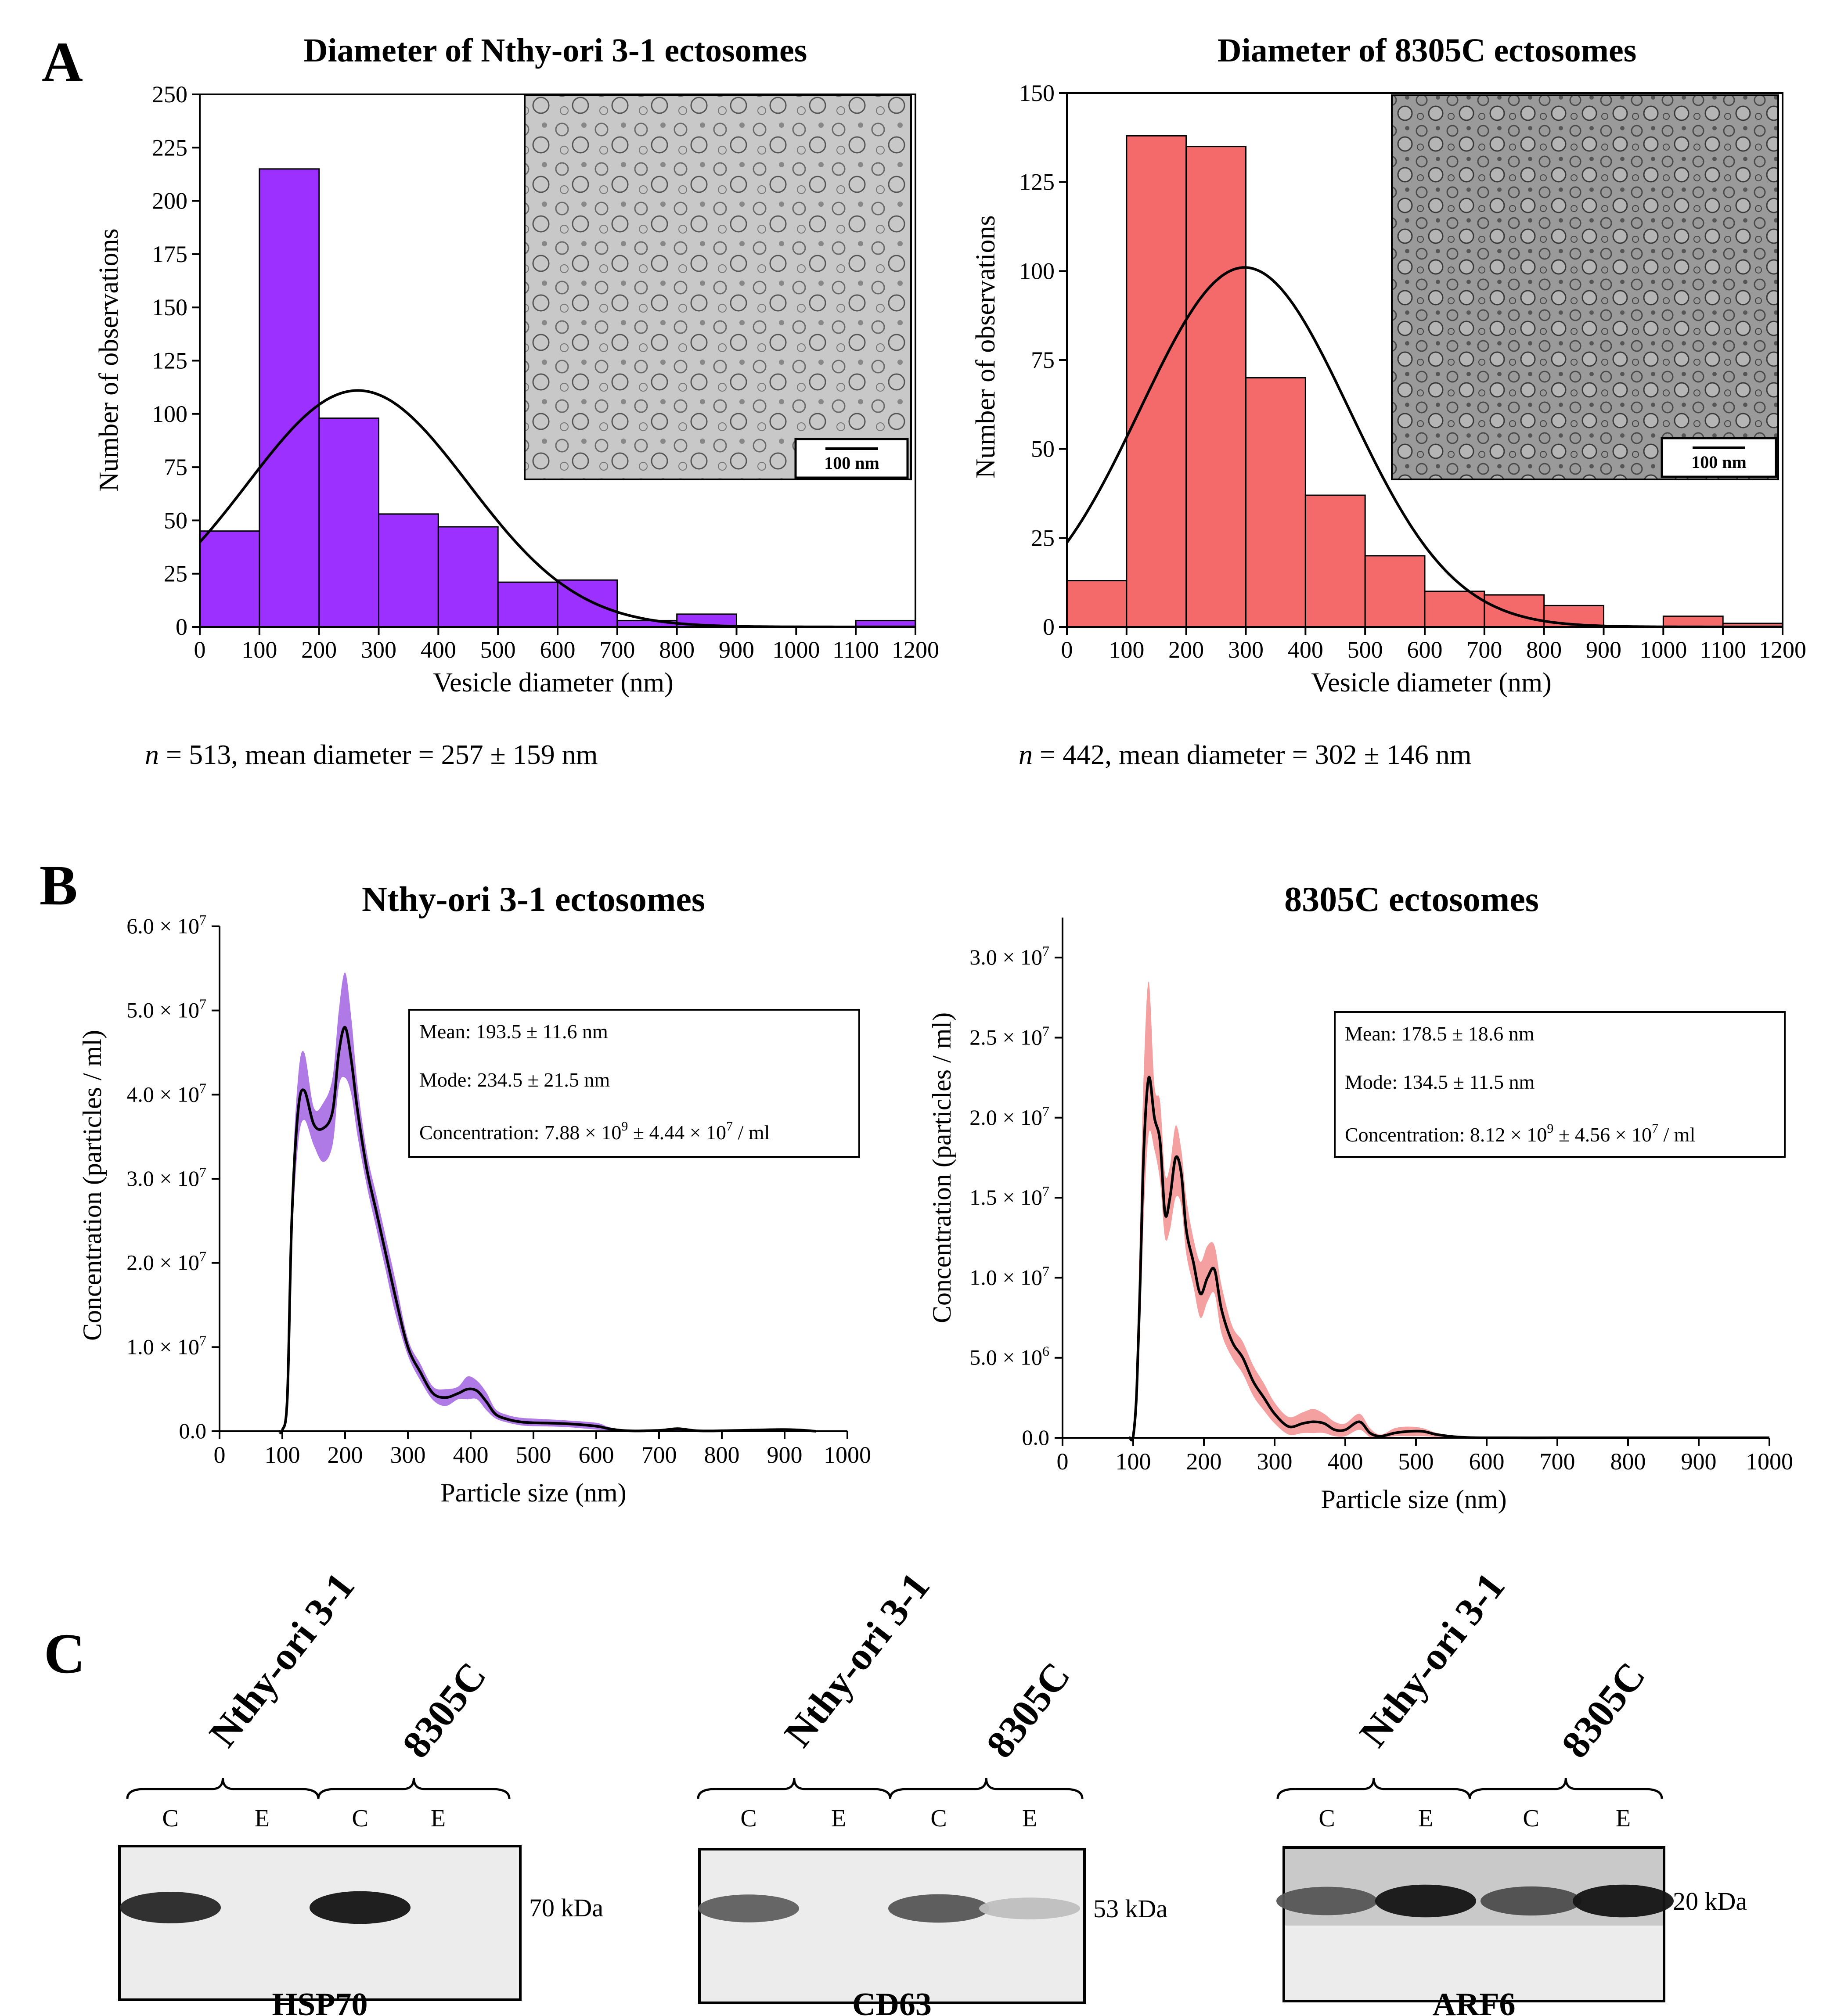  What do you see at coordinates (1427, 50) in the screenshot?
I see `chart-title: Diameter of 8305C ectosomes` at bounding box center [1427, 50].